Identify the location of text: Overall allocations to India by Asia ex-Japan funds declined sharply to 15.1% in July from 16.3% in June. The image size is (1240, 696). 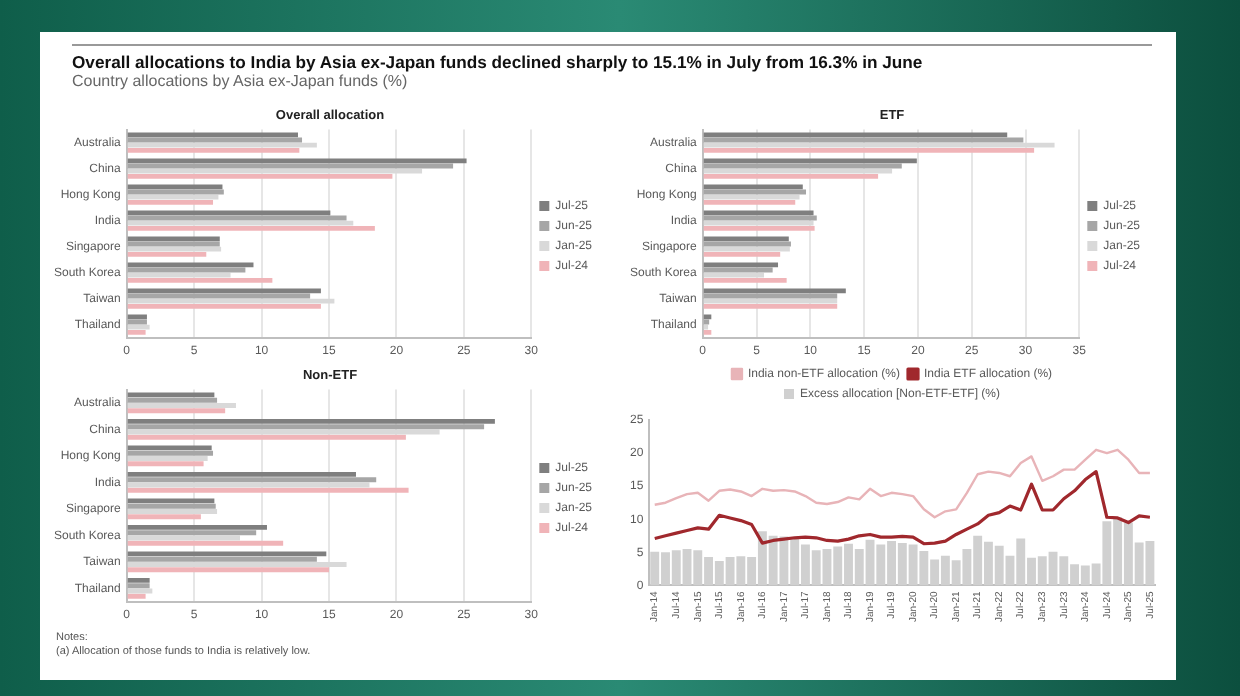
(612, 58).